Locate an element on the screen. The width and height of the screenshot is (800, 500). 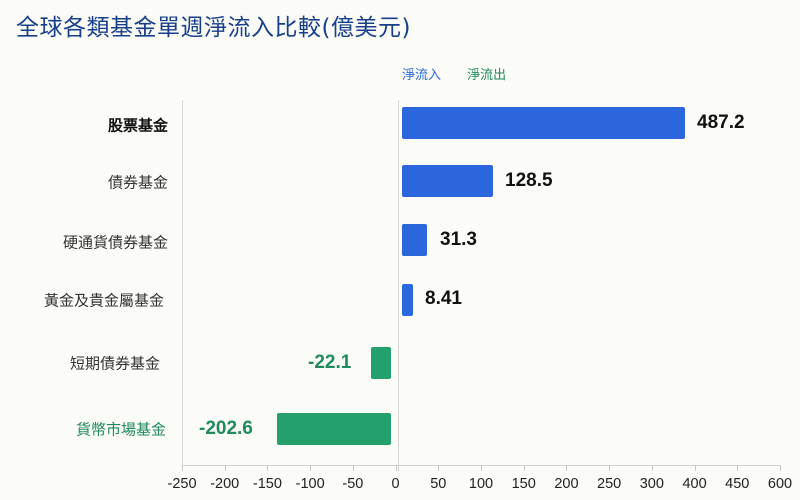
x-tick-label: -250 is located at coordinates (182, 484).